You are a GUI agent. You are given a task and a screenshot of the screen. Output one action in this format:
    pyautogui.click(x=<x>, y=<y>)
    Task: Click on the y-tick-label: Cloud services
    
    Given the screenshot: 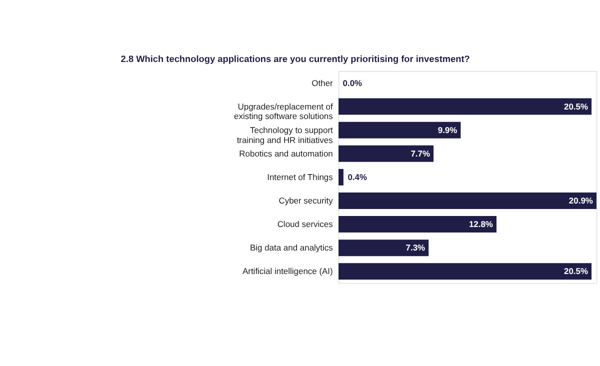 What is the action you would take?
    pyautogui.click(x=305, y=224)
    